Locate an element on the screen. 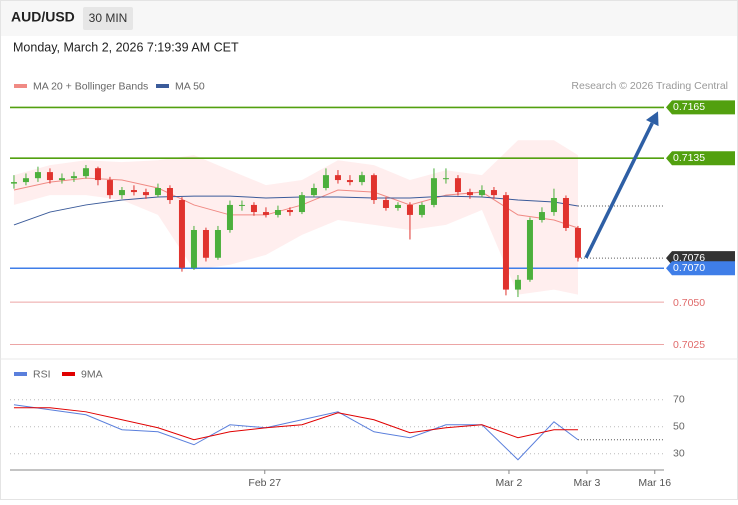  level-label: 0.7135 is located at coordinates (689, 158).